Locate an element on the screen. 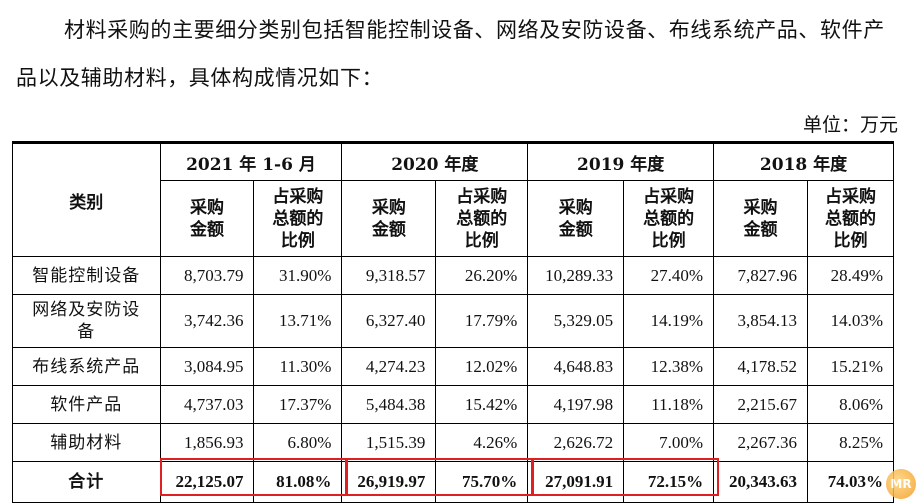  category-cell: 布线系统产品 is located at coordinates (86, 366).